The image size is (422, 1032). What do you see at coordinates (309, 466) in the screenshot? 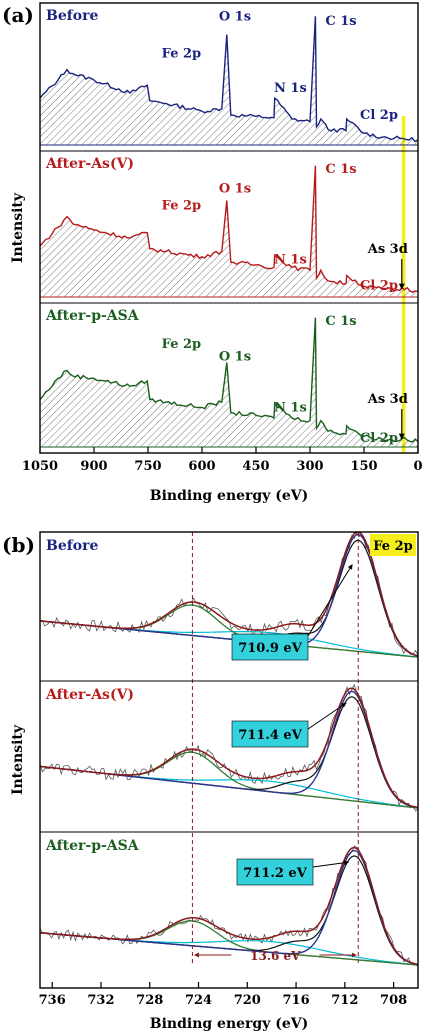
I see `a-tick-label-5: 300` at bounding box center [309, 466].